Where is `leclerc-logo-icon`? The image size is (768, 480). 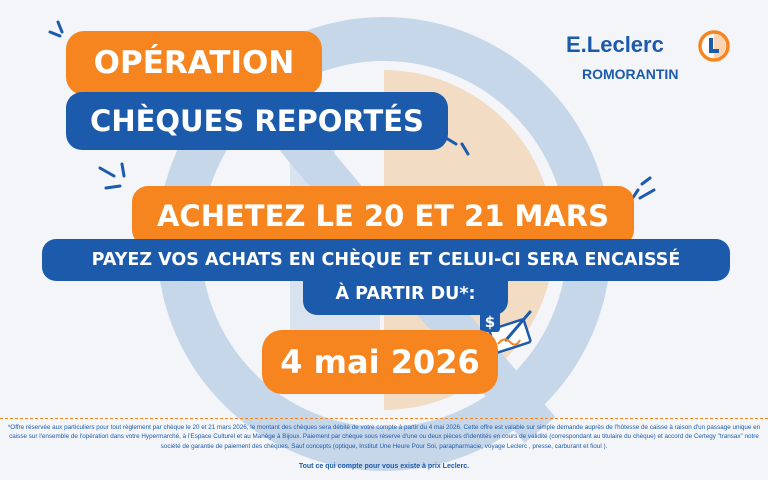
leclerc-logo-icon is located at coordinates (714, 46).